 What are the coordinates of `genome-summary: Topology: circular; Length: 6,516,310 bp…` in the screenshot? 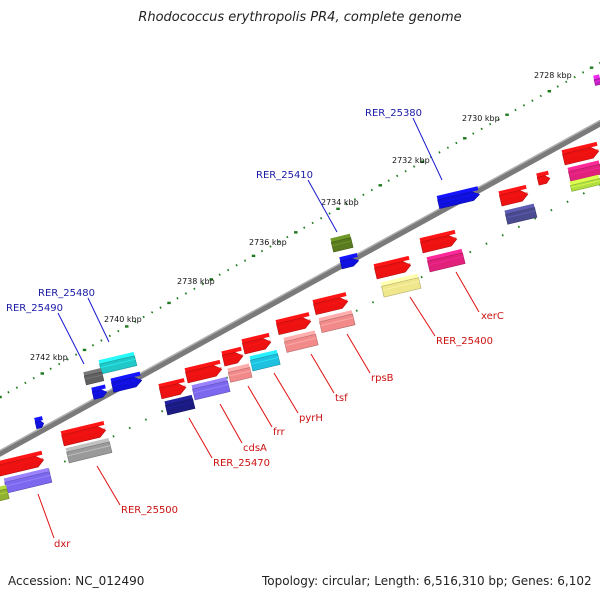 It's located at (427, 581).